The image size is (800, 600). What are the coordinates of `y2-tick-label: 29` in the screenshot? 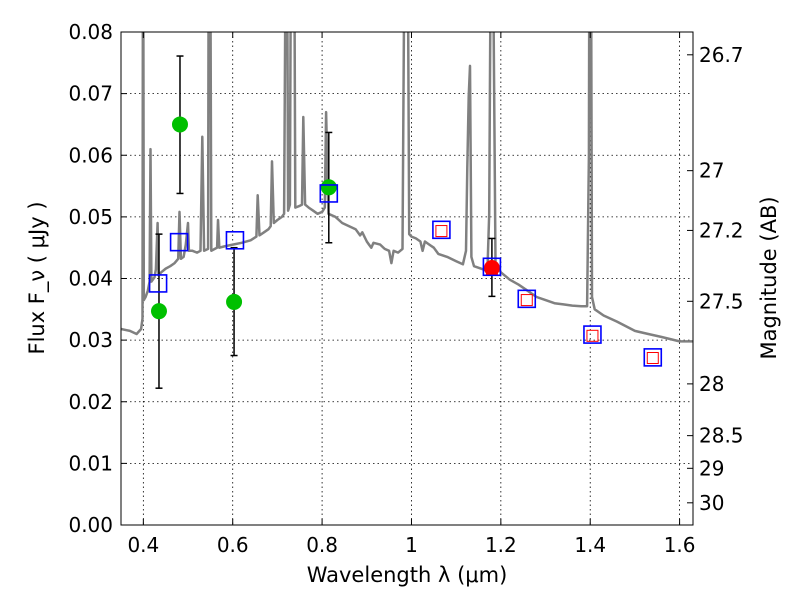 It's located at (711, 468).